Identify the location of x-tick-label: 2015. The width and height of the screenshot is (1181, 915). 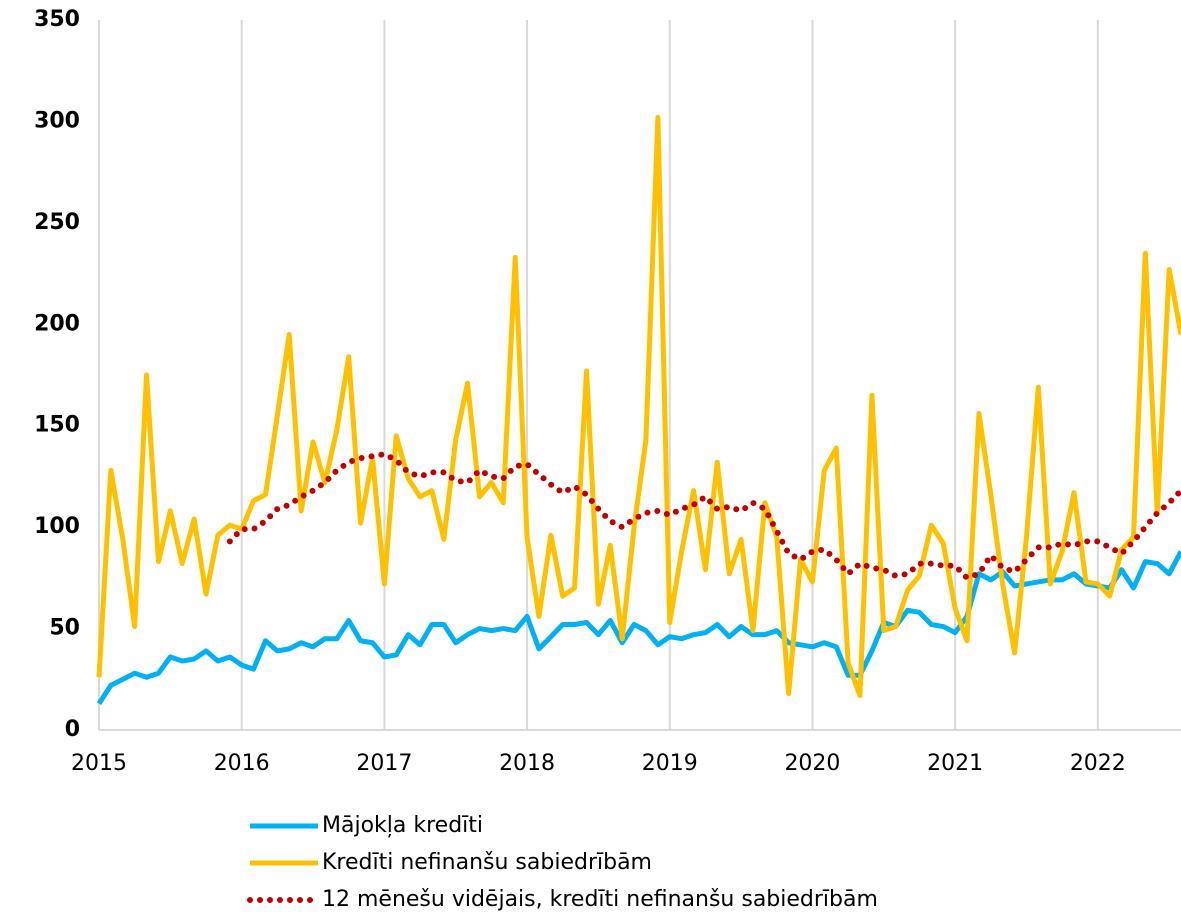
(99, 763).